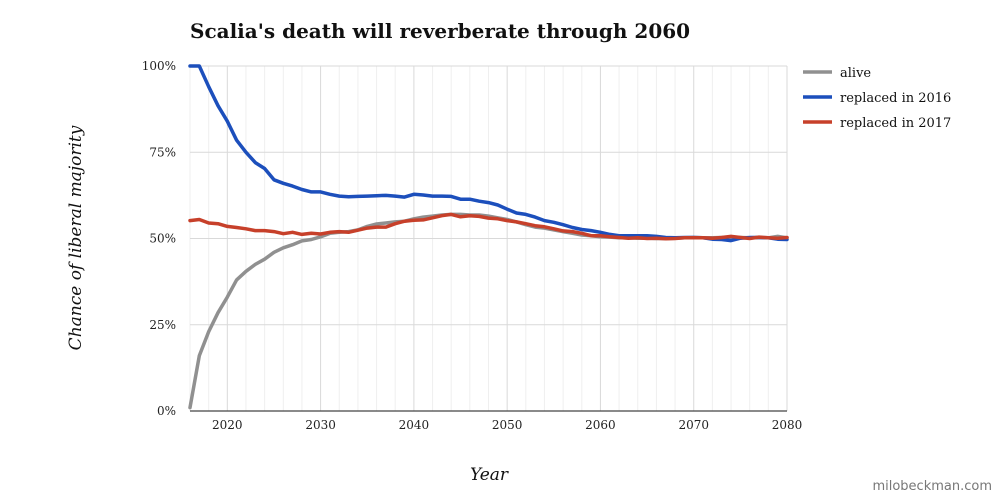  I want to click on x-tick-label: 2020, so click(227, 425).